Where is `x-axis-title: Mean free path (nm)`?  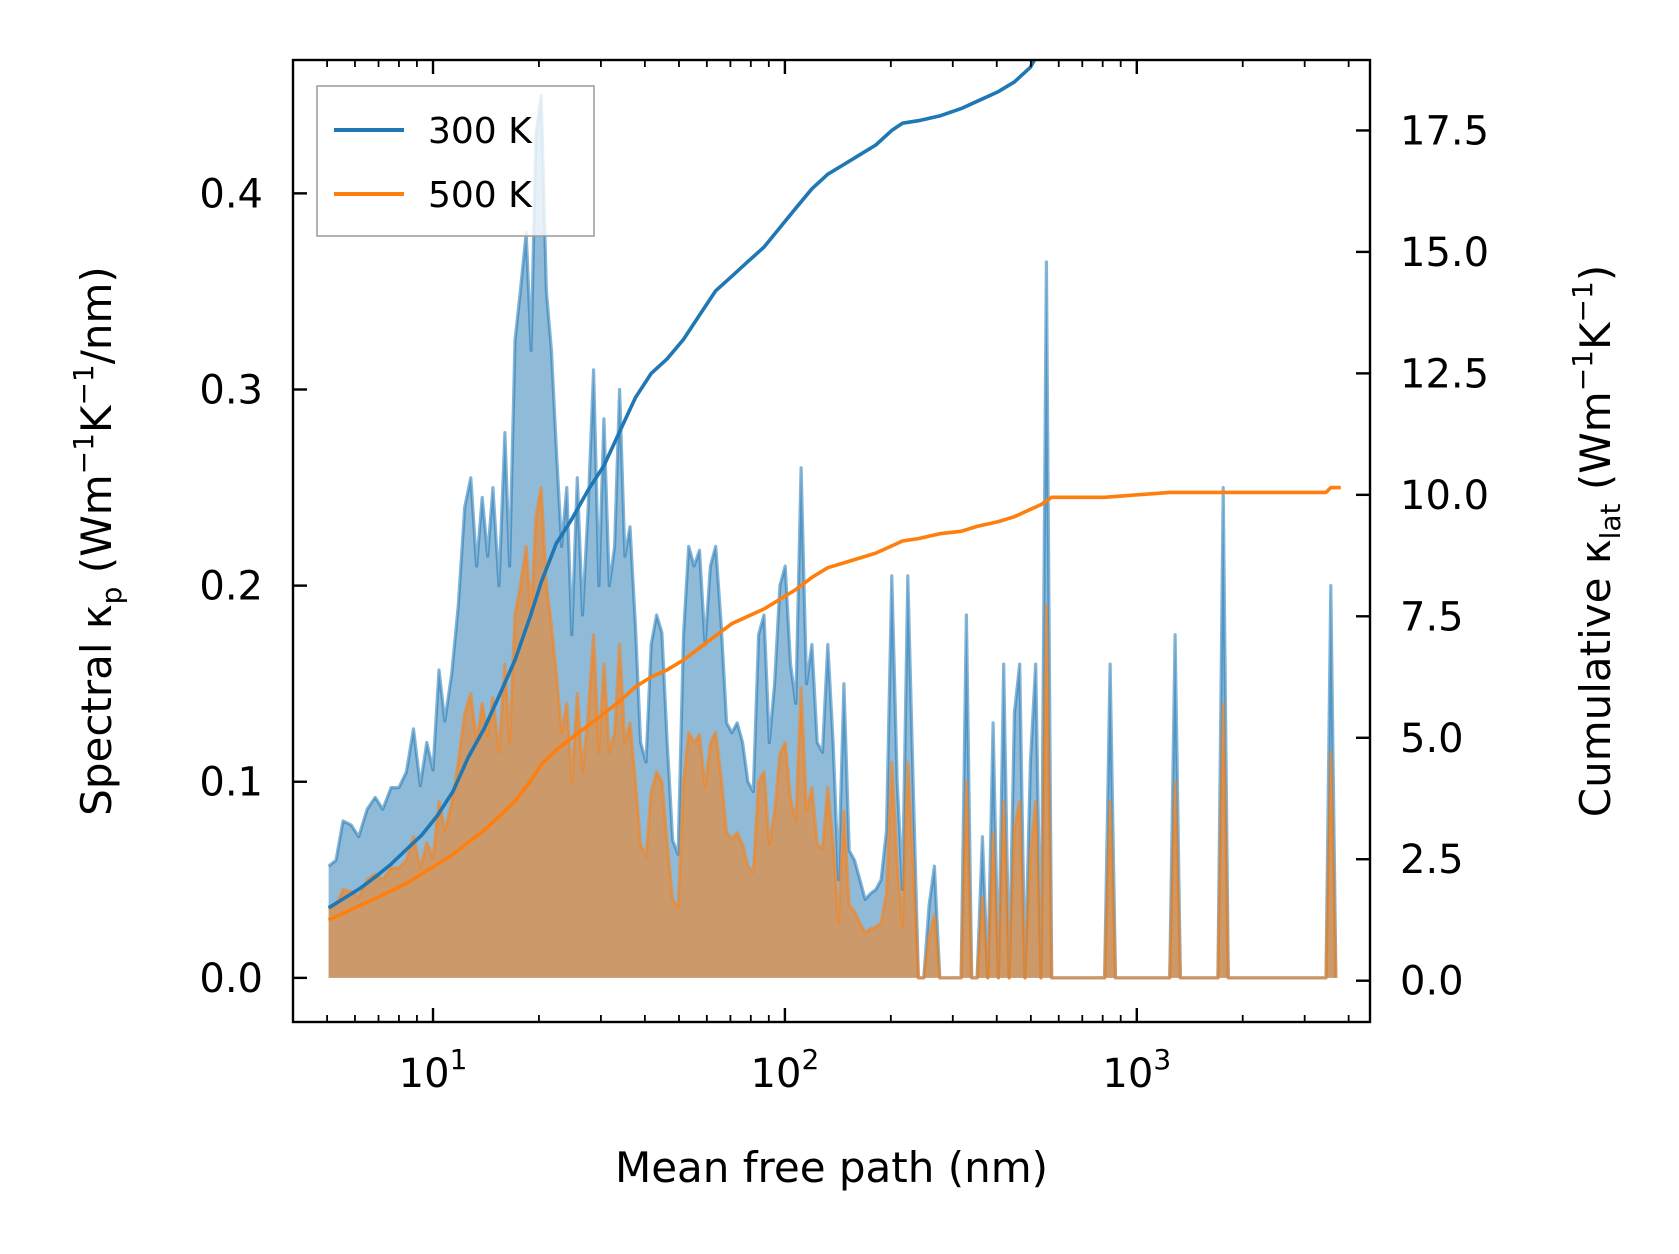 x-axis-title: Mean free path (nm) is located at coordinates (831, 1167).